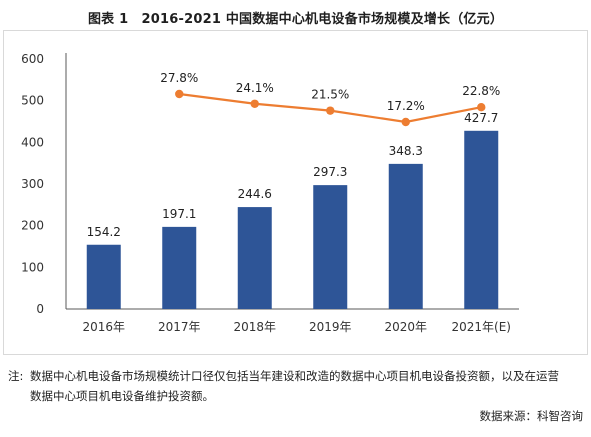 The width and height of the screenshot is (591, 437). Describe the element at coordinates (32, 101) in the screenshot. I see `y-tick-label: 500` at that location.